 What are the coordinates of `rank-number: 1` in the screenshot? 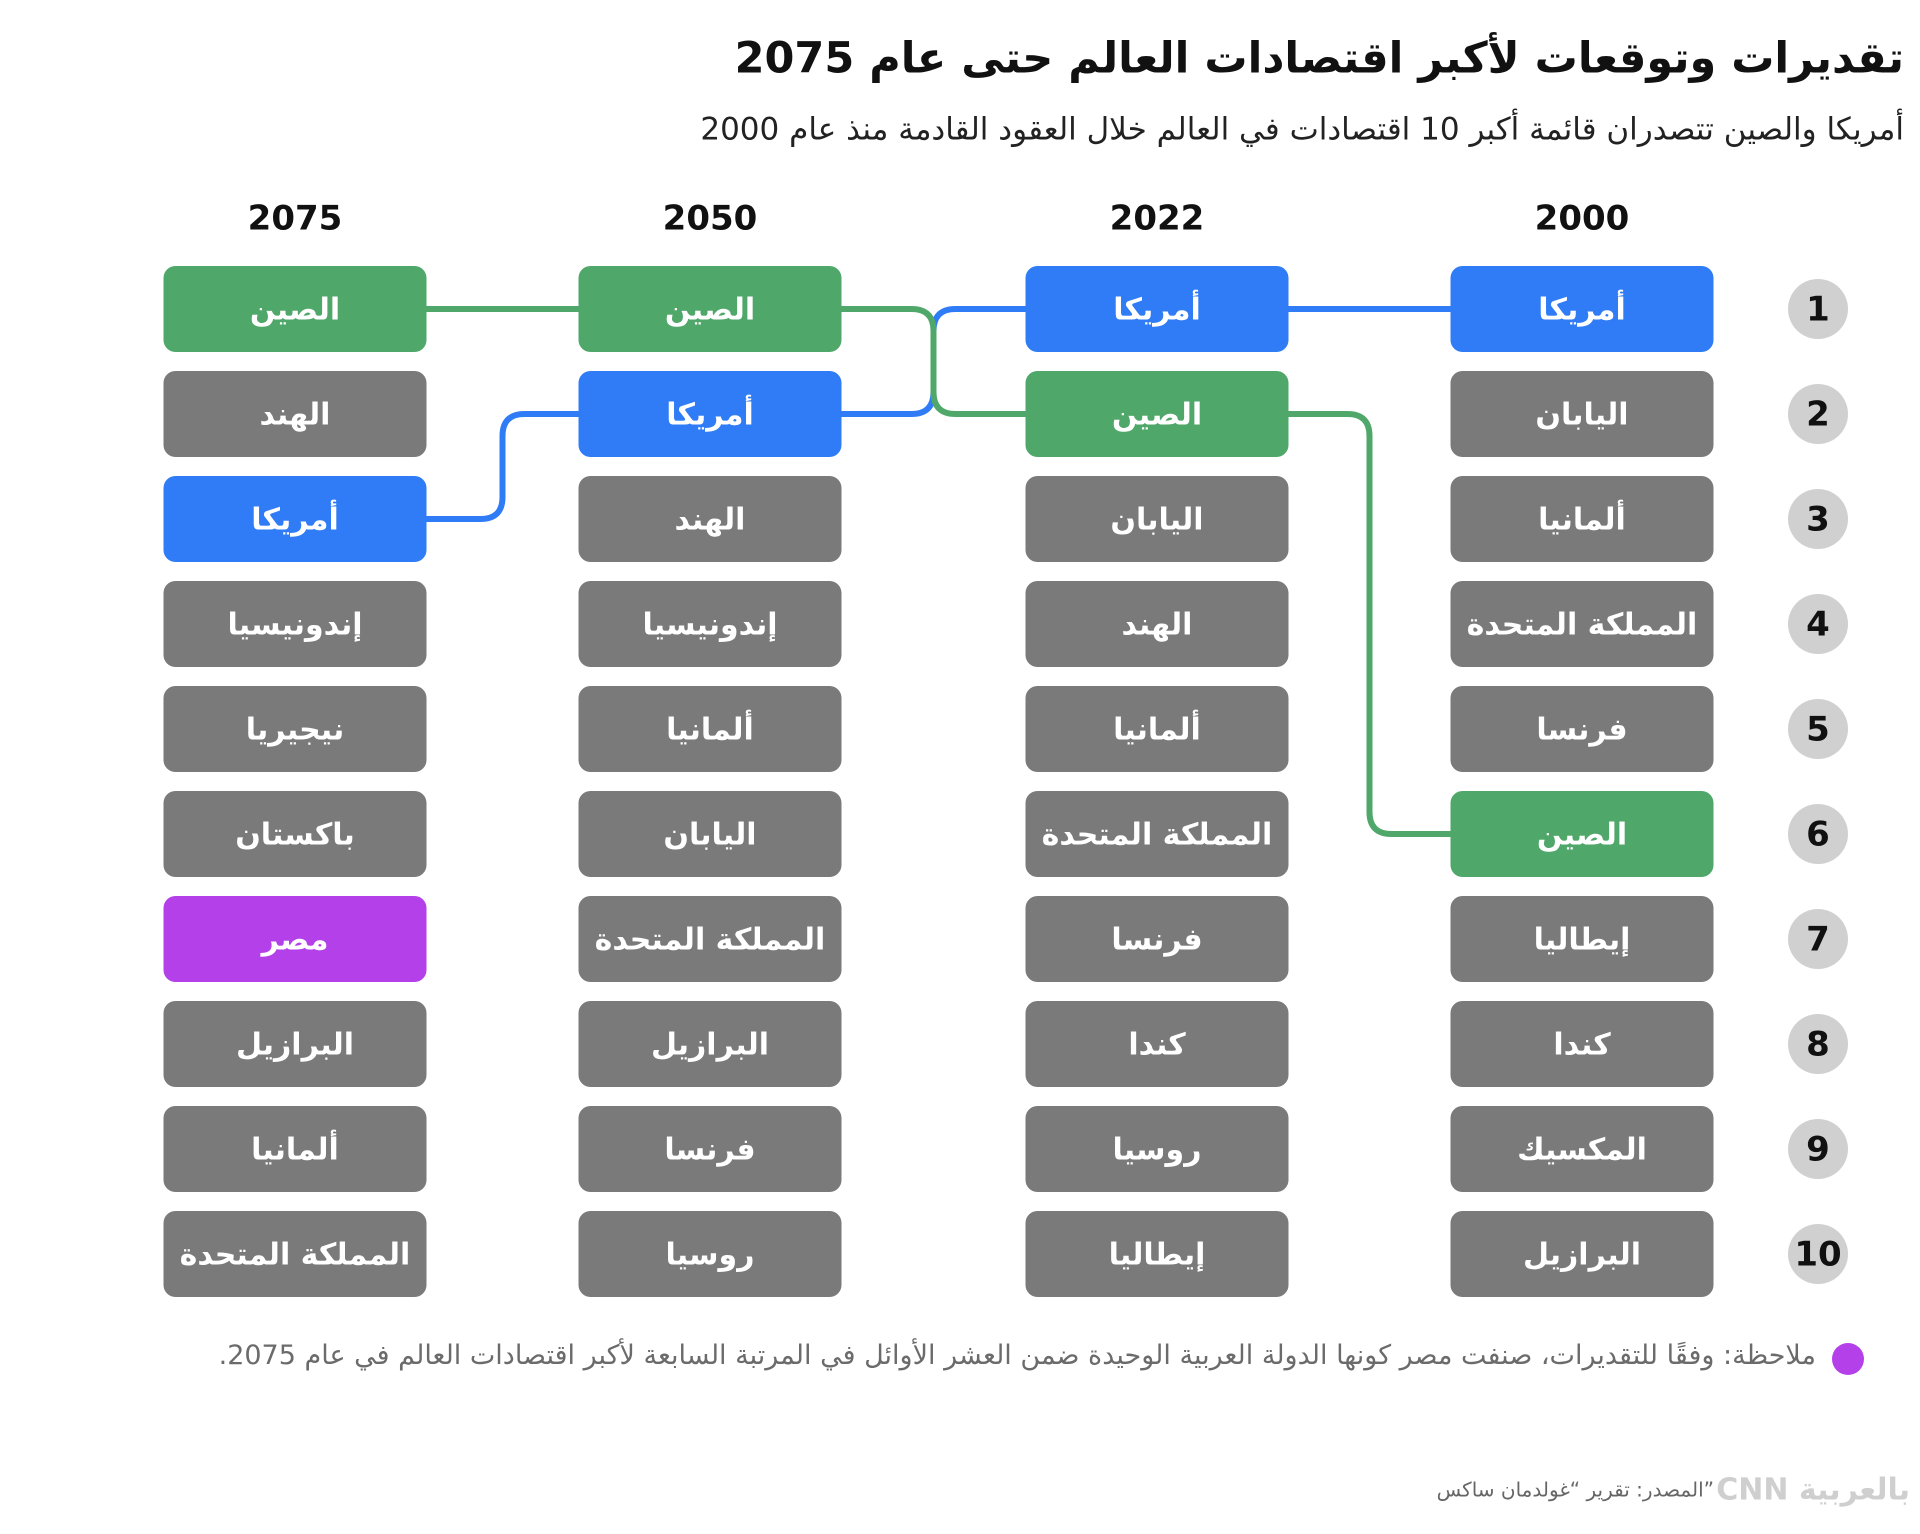 It's located at (1818, 310).